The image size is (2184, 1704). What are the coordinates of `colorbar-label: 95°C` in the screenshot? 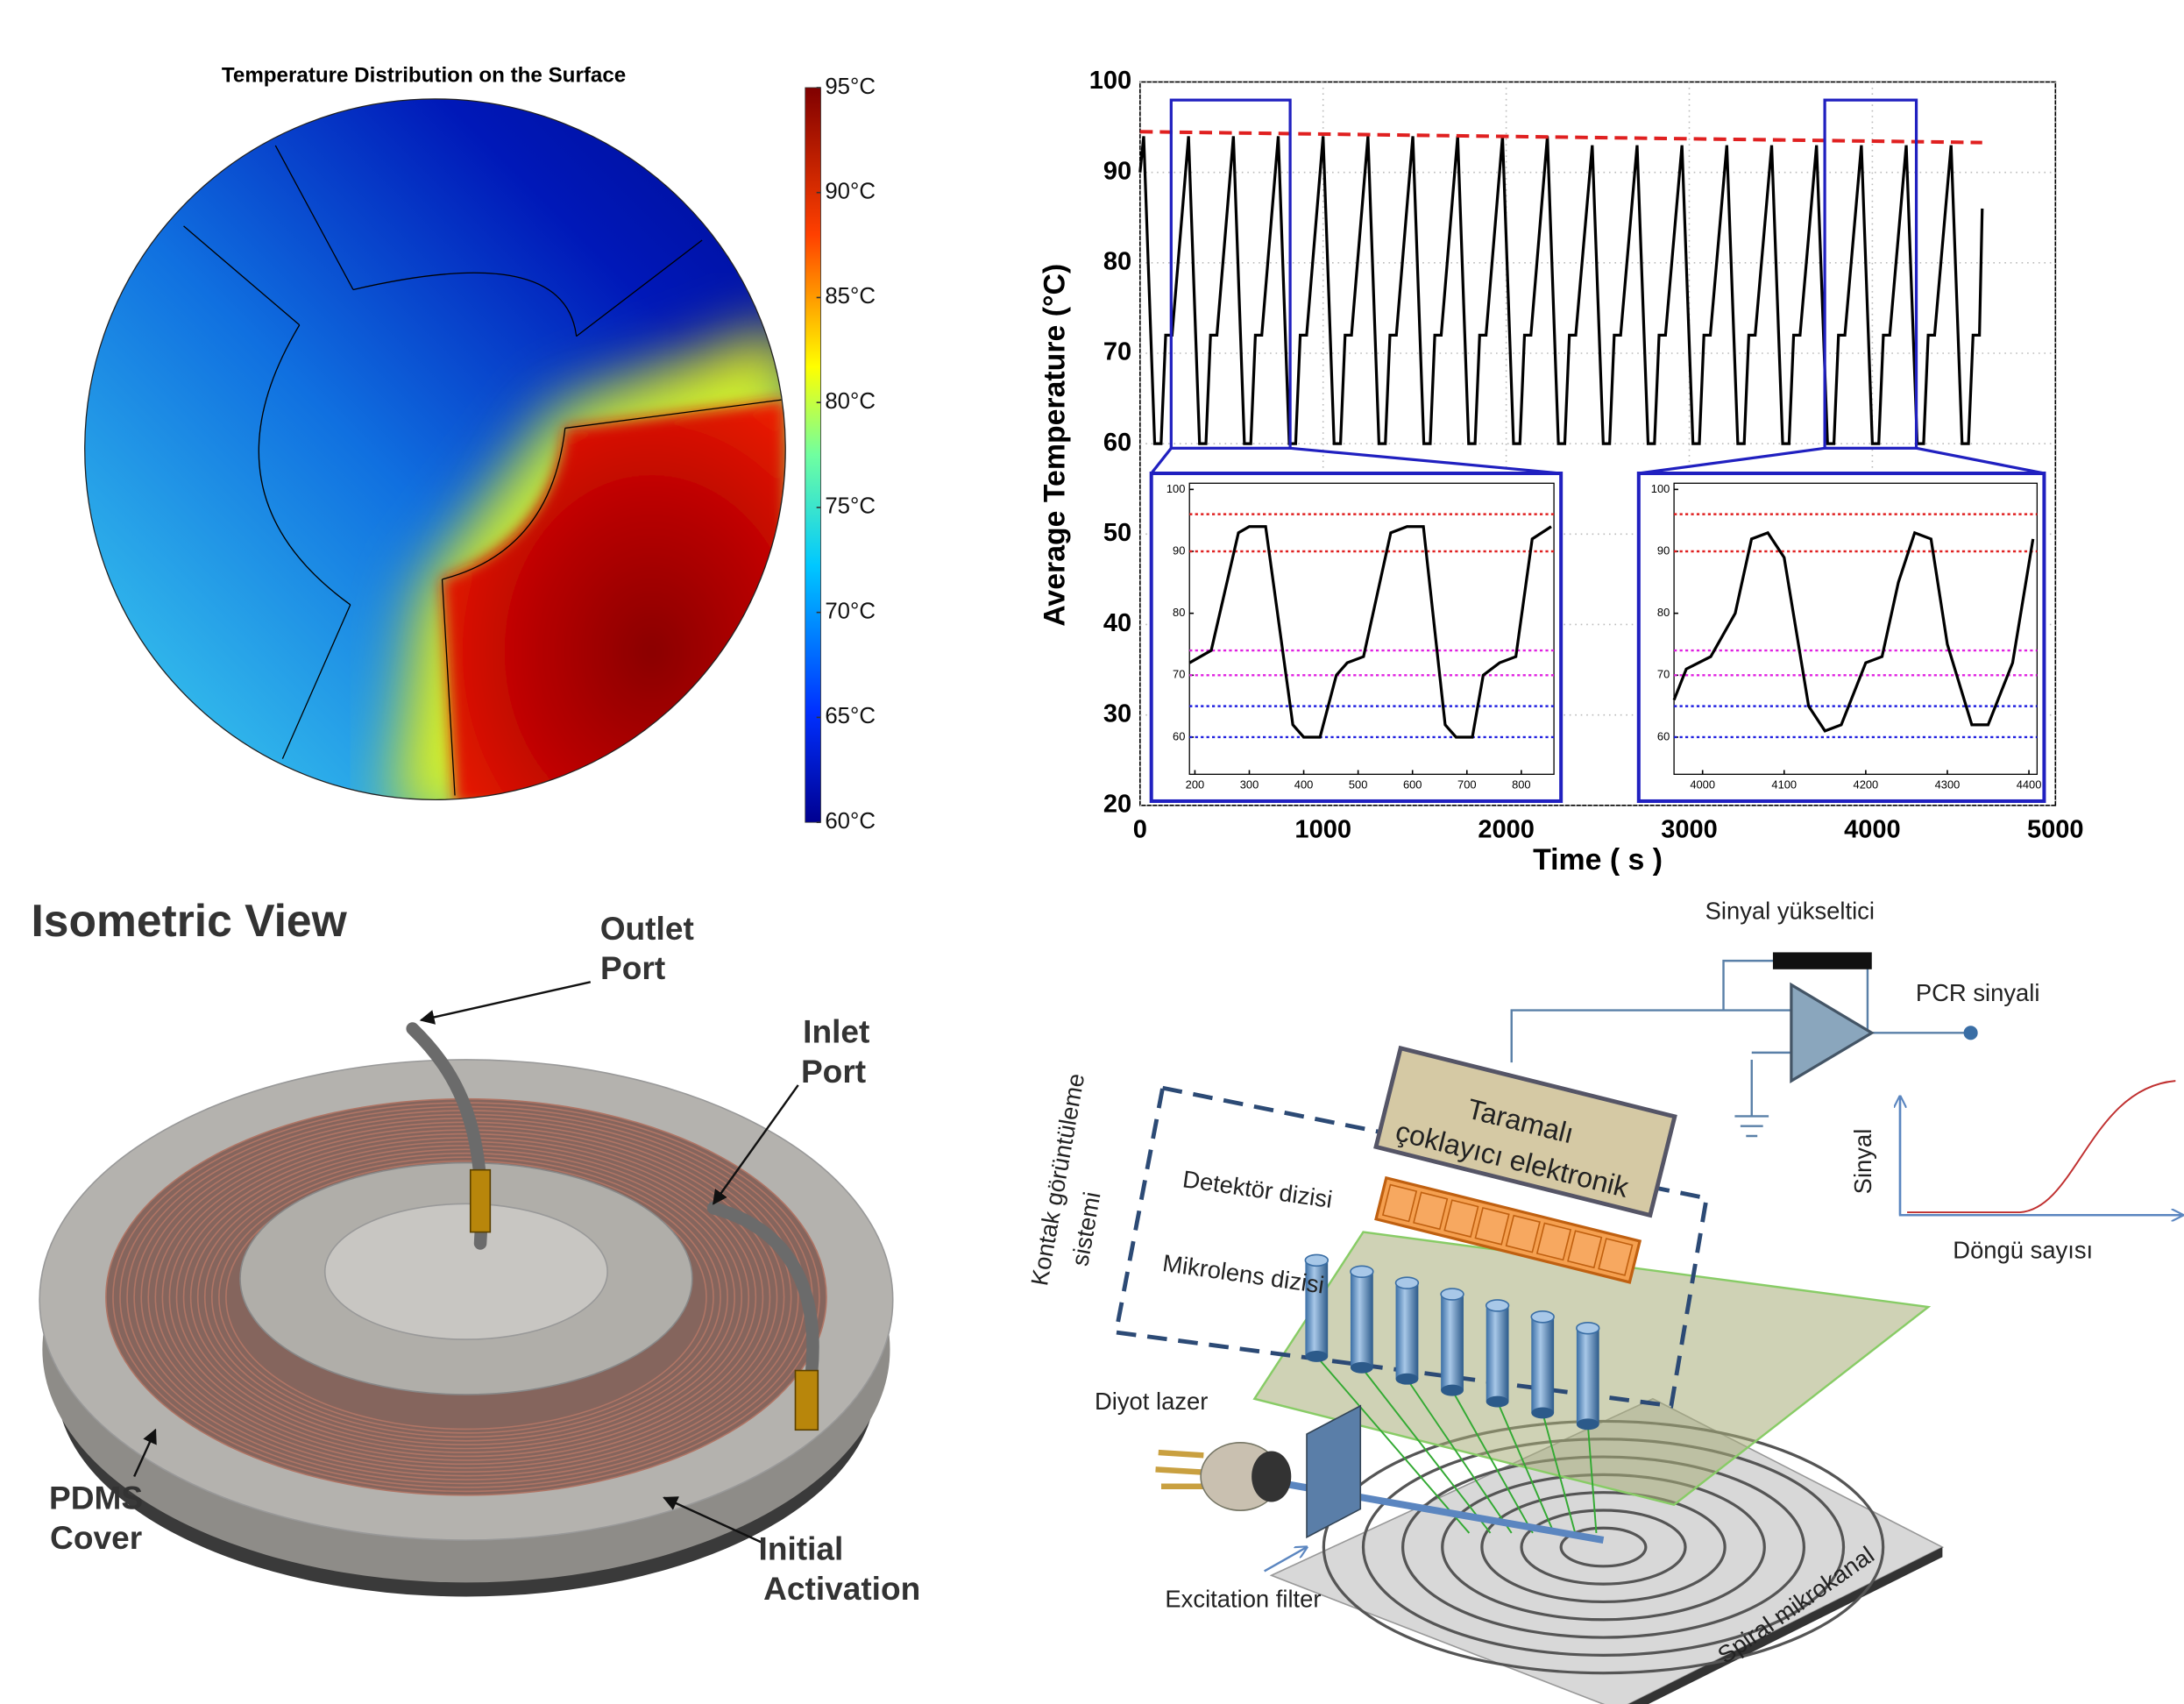 It's located at (850, 87).